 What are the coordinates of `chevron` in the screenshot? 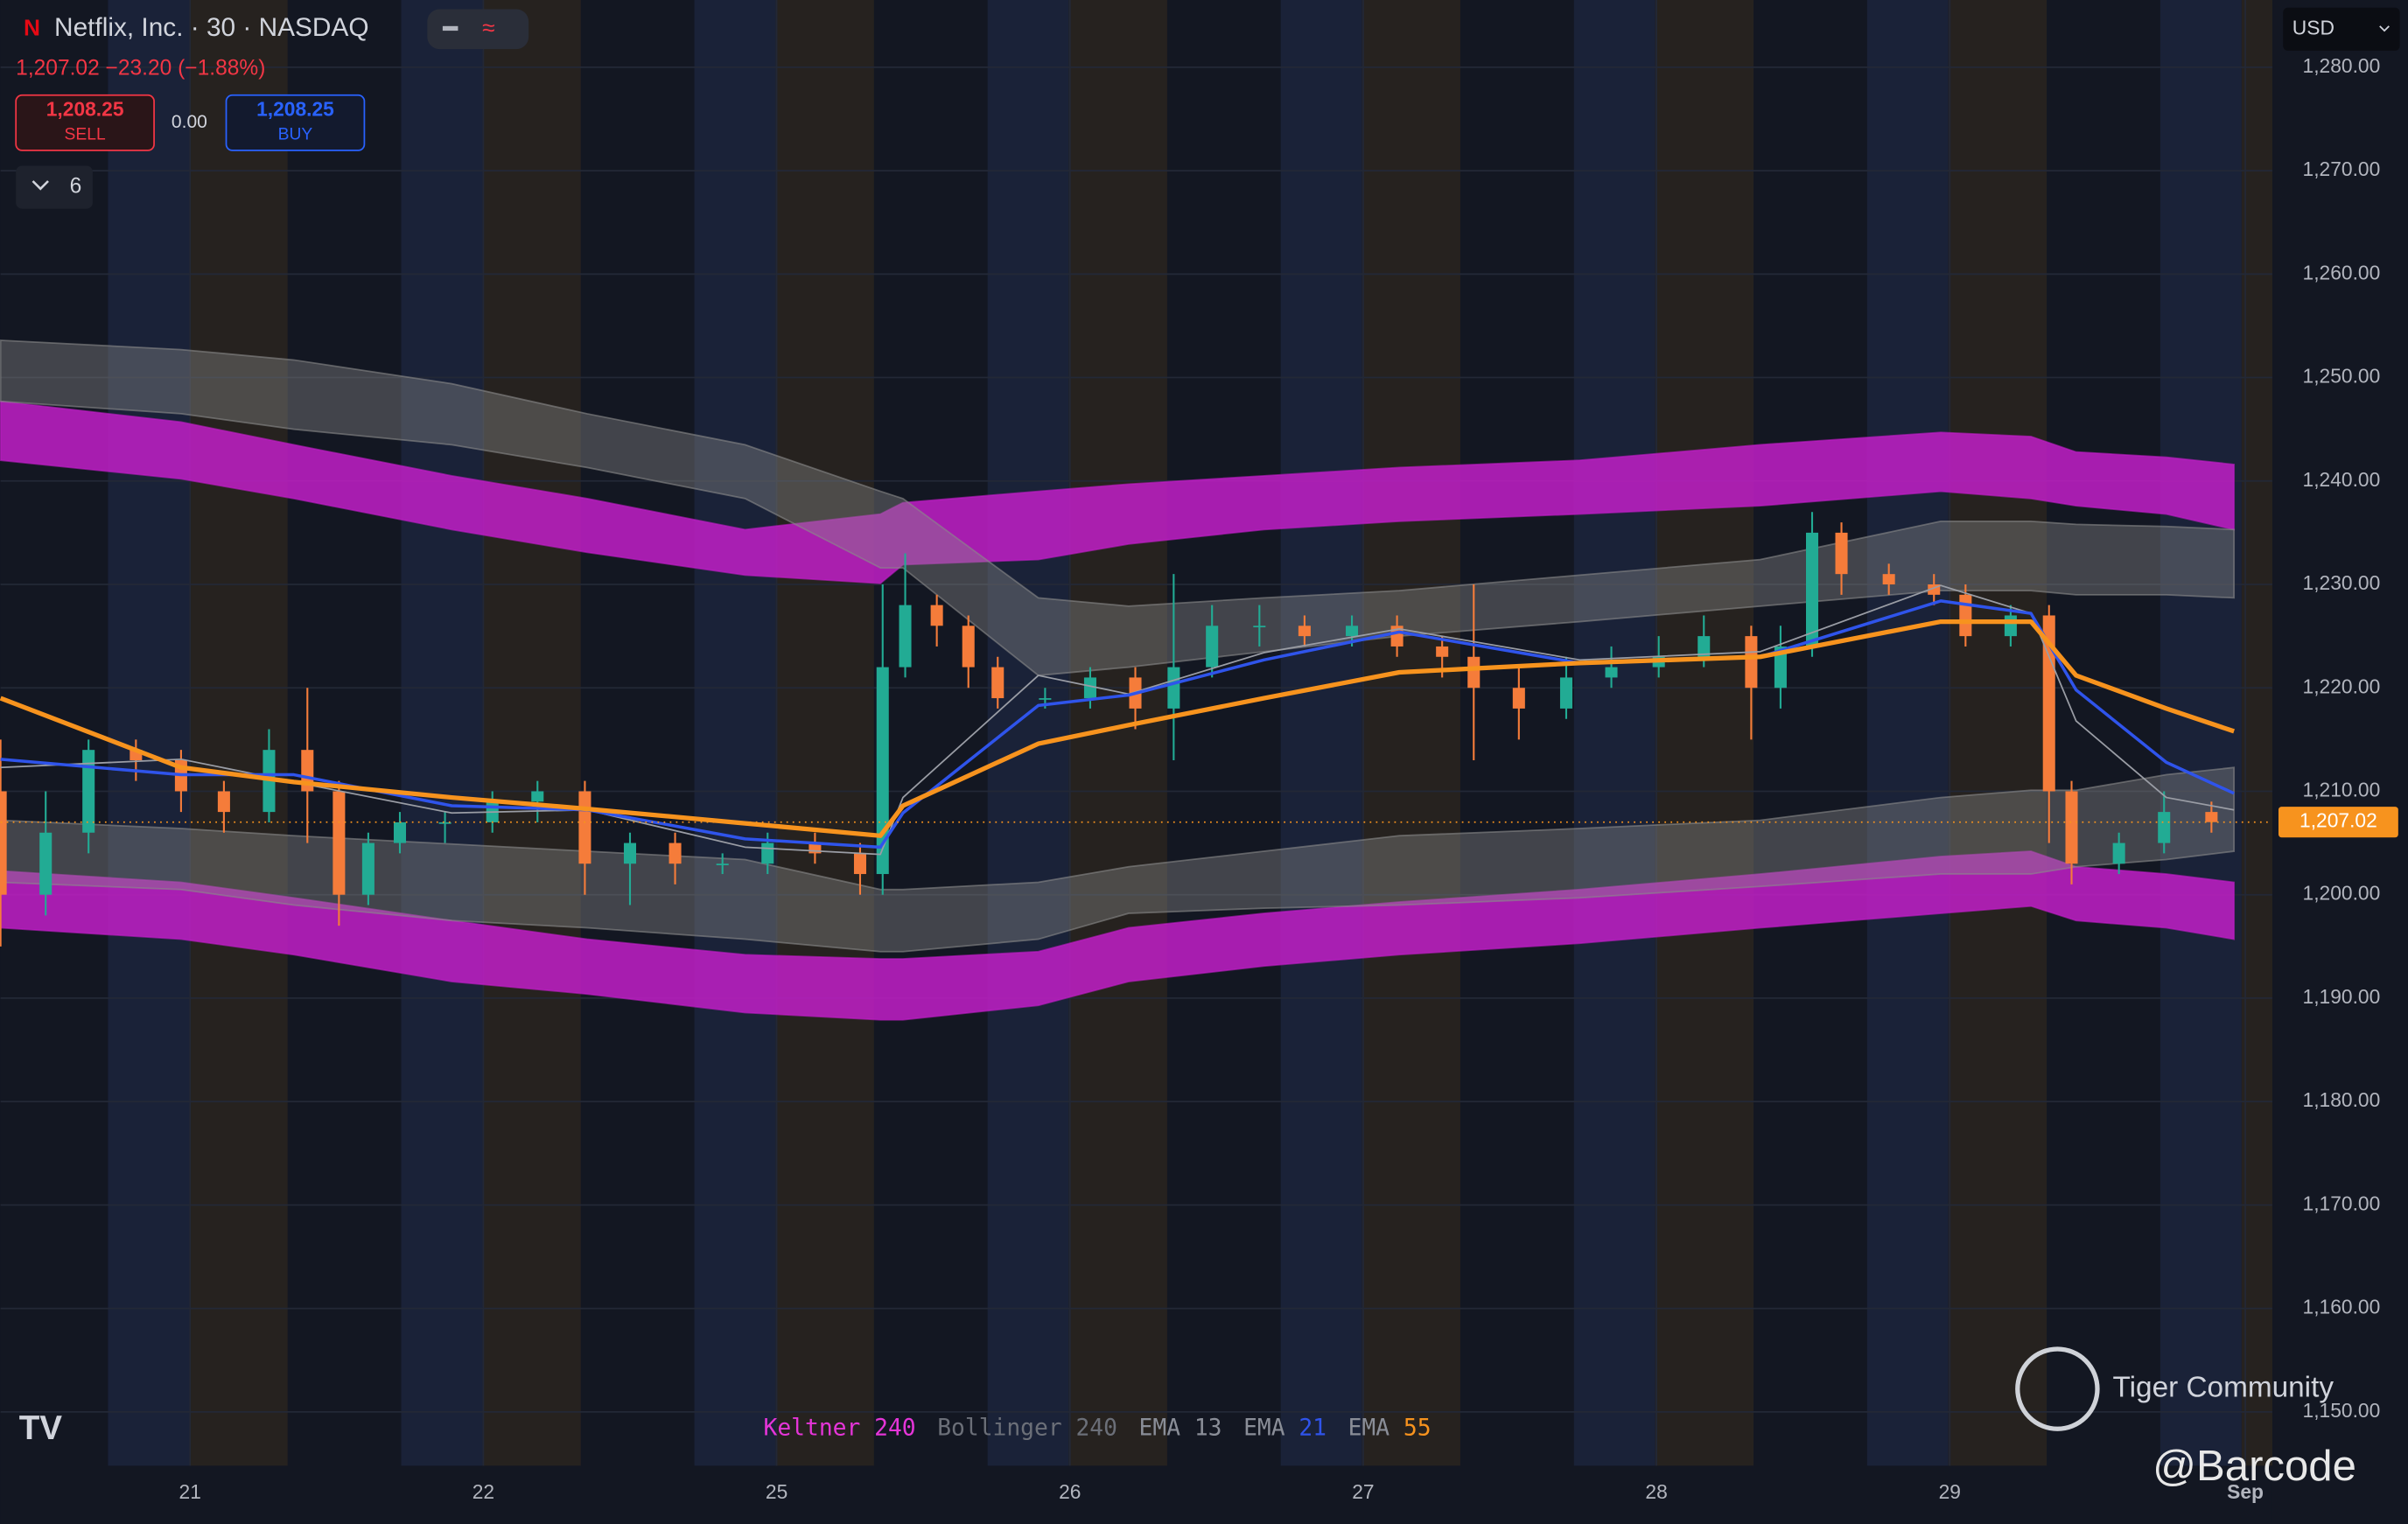 It's located at (2384, 28).